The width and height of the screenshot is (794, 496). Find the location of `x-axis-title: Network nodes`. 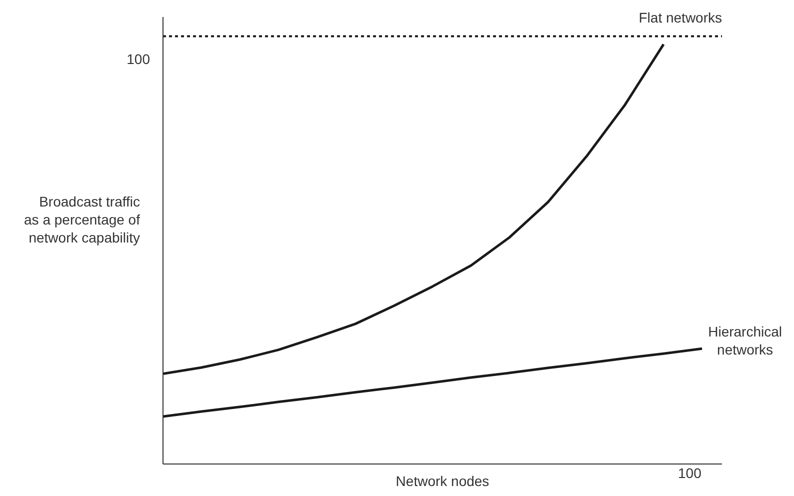

x-axis-title: Network nodes is located at coordinates (443, 481).